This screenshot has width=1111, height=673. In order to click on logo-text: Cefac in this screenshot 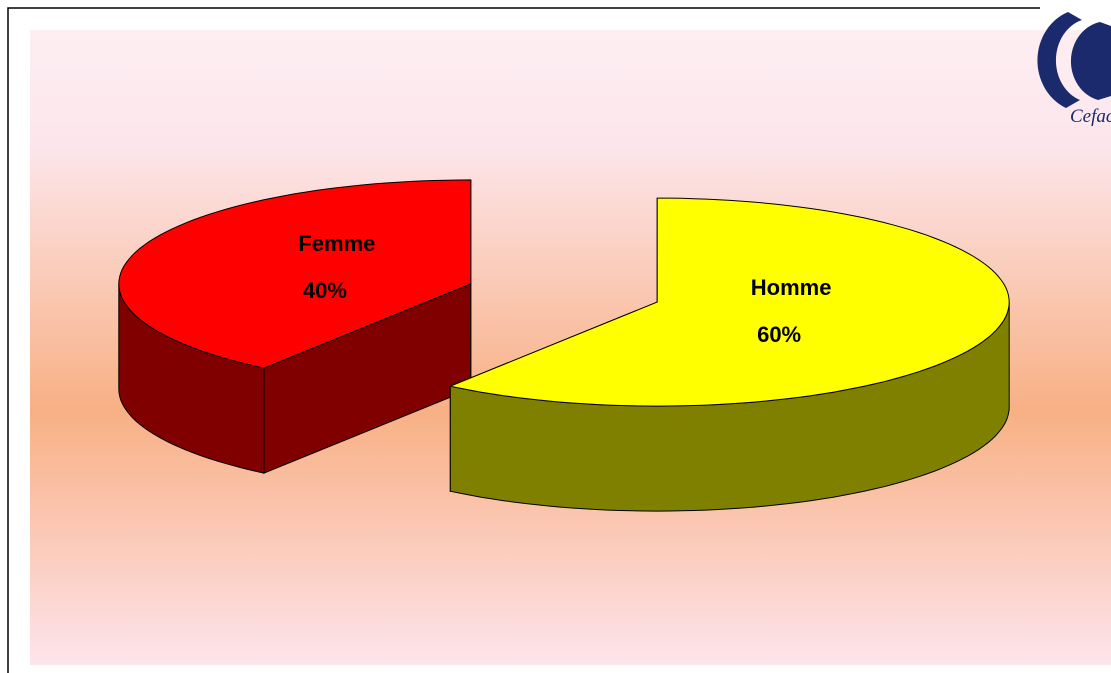, I will do `click(1090, 116)`.